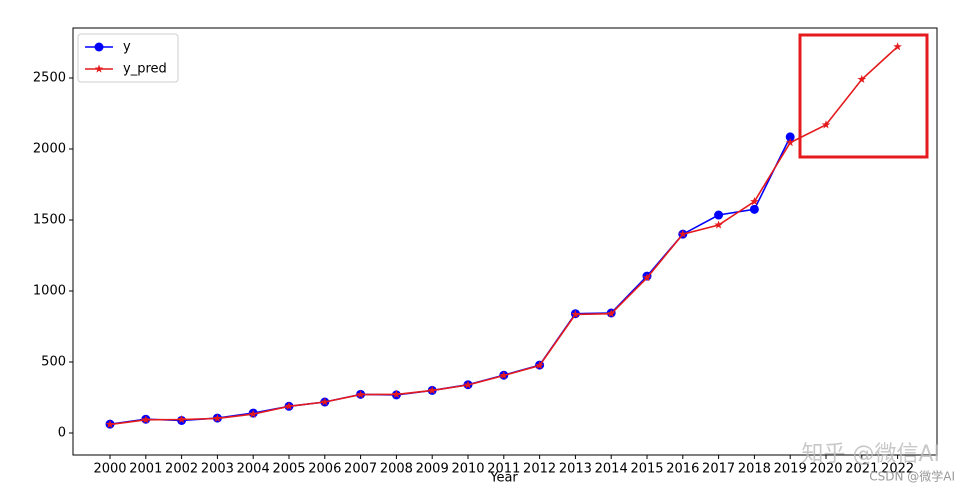  I want to click on x-tick-label: 2002, so click(181, 469).